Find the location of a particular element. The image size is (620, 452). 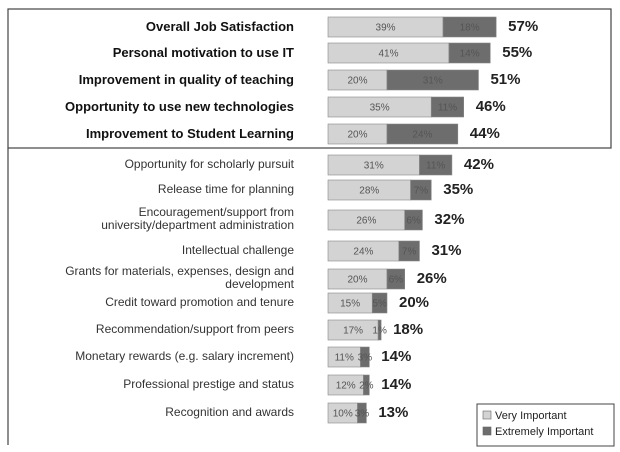

category-label: Recognition and awards is located at coordinates (229, 411).